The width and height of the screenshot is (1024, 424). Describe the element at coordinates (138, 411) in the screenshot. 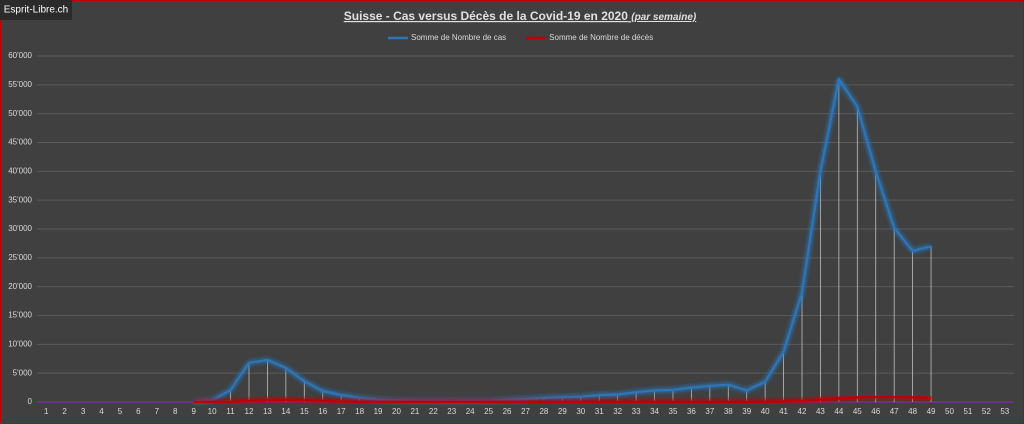

I see `x-tick-label: 6` at that location.